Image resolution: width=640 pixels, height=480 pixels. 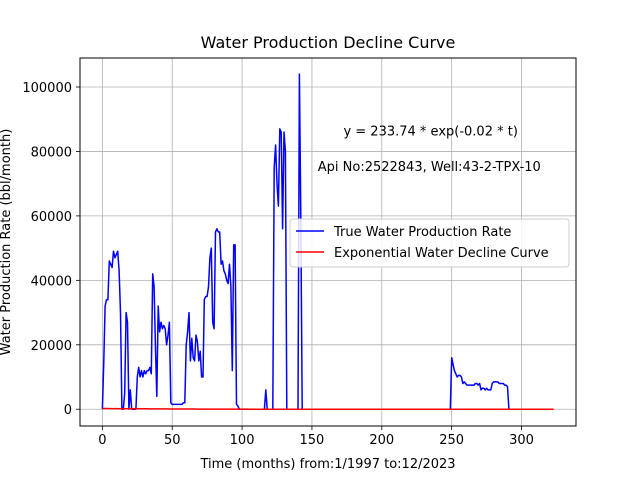 I want to click on legend-label: Exponential Water Decline Curve, so click(x=441, y=253).